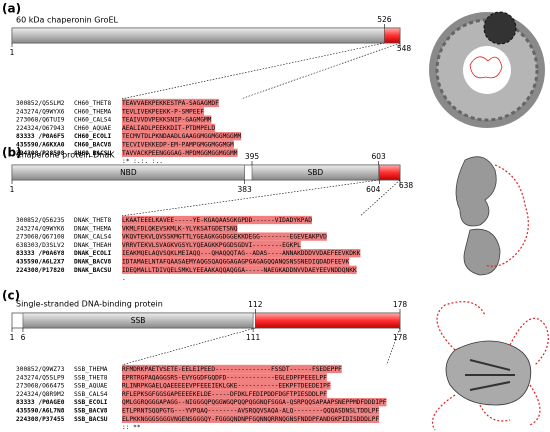  Describe the element at coordinates (93, 120) in the screenshot. I see `row-name: CH60_CALS4` at that location.